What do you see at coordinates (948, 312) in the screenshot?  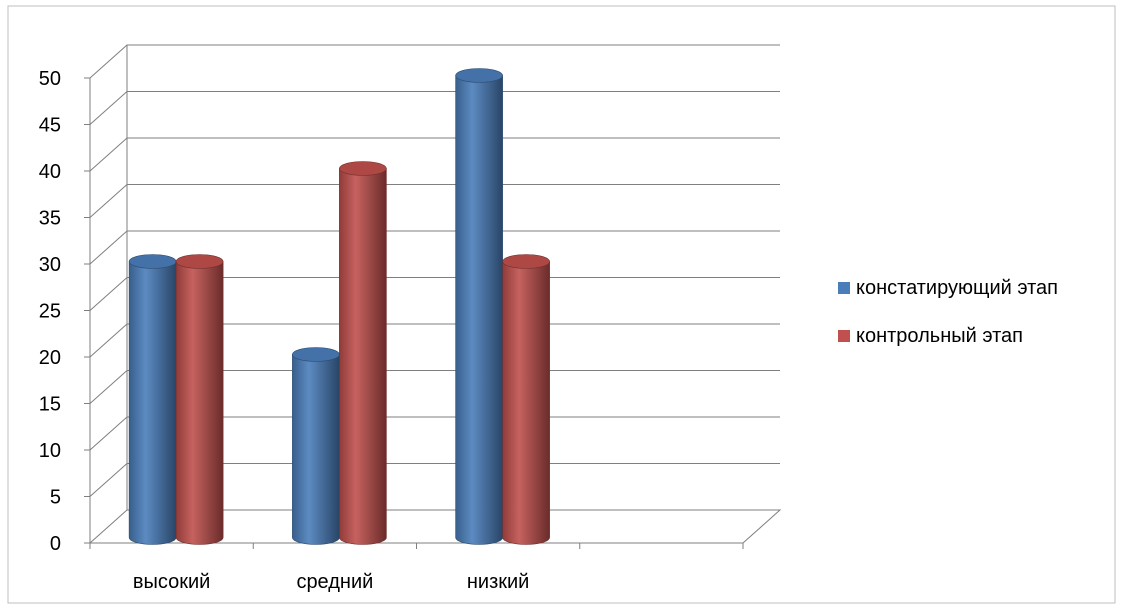 I see `legend: констатирующий этап контрольный этап` at bounding box center [948, 312].